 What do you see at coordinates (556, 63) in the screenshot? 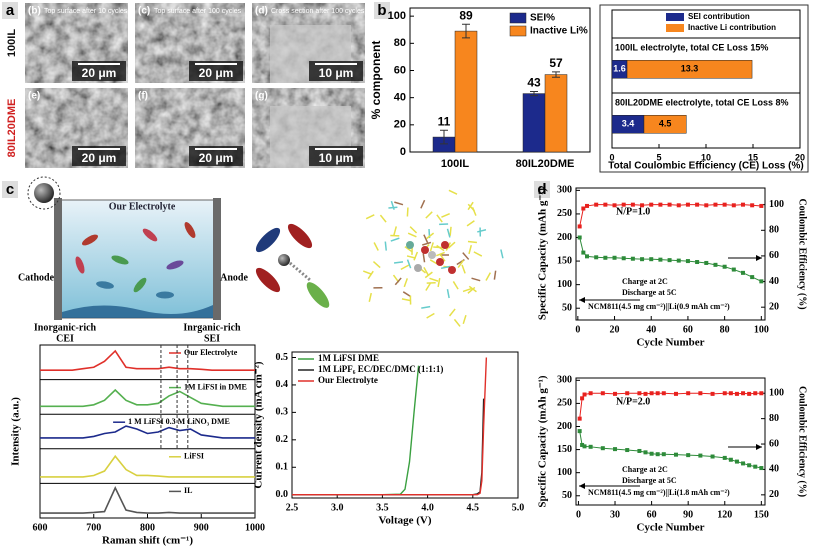
I see `value-label: 57` at bounding box center [556, 63].